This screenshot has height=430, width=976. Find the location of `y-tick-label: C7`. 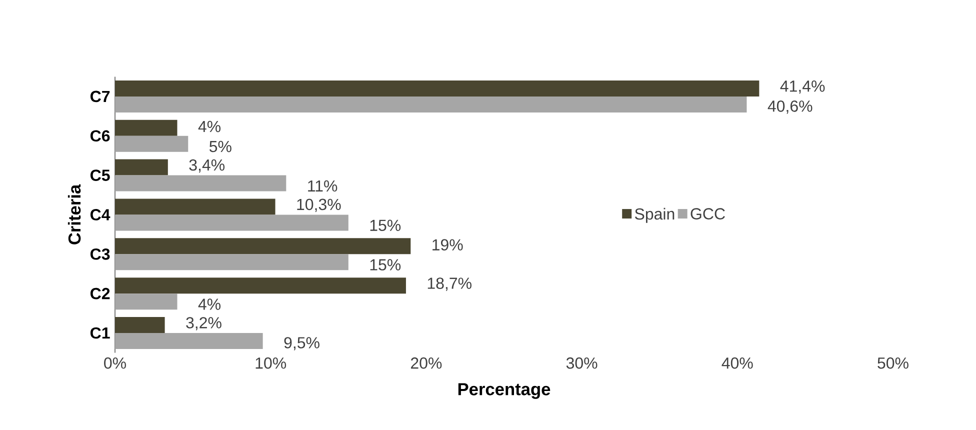

y-tick-label: C7 is located at coordinates (100, 96).